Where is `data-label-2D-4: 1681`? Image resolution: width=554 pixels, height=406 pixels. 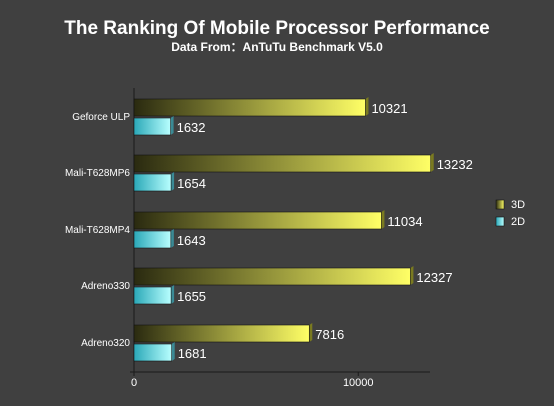 data-label-2D-4: 1681 is located at coordinates (192, 353).